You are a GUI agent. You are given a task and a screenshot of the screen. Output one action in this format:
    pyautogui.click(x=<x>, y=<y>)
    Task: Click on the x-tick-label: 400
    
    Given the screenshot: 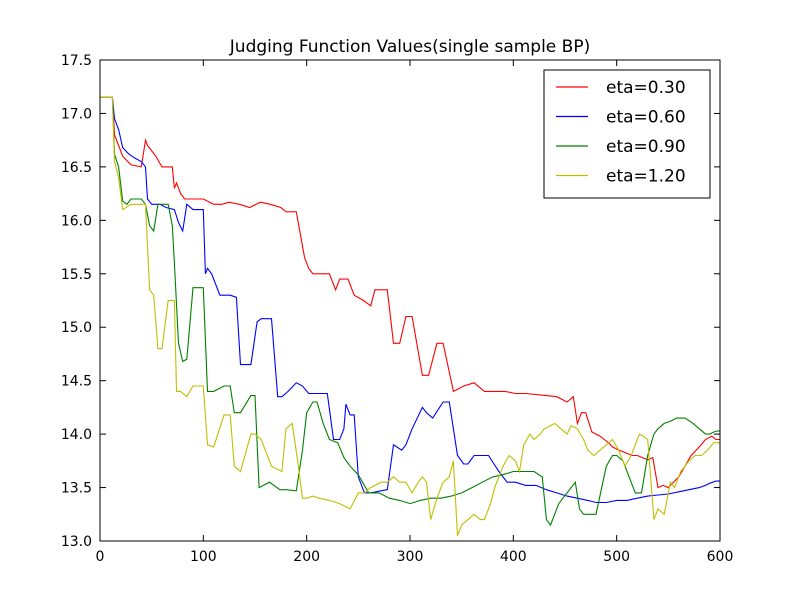 What is the action you would take?
    pyautogui.click(x=513, y=557)
    